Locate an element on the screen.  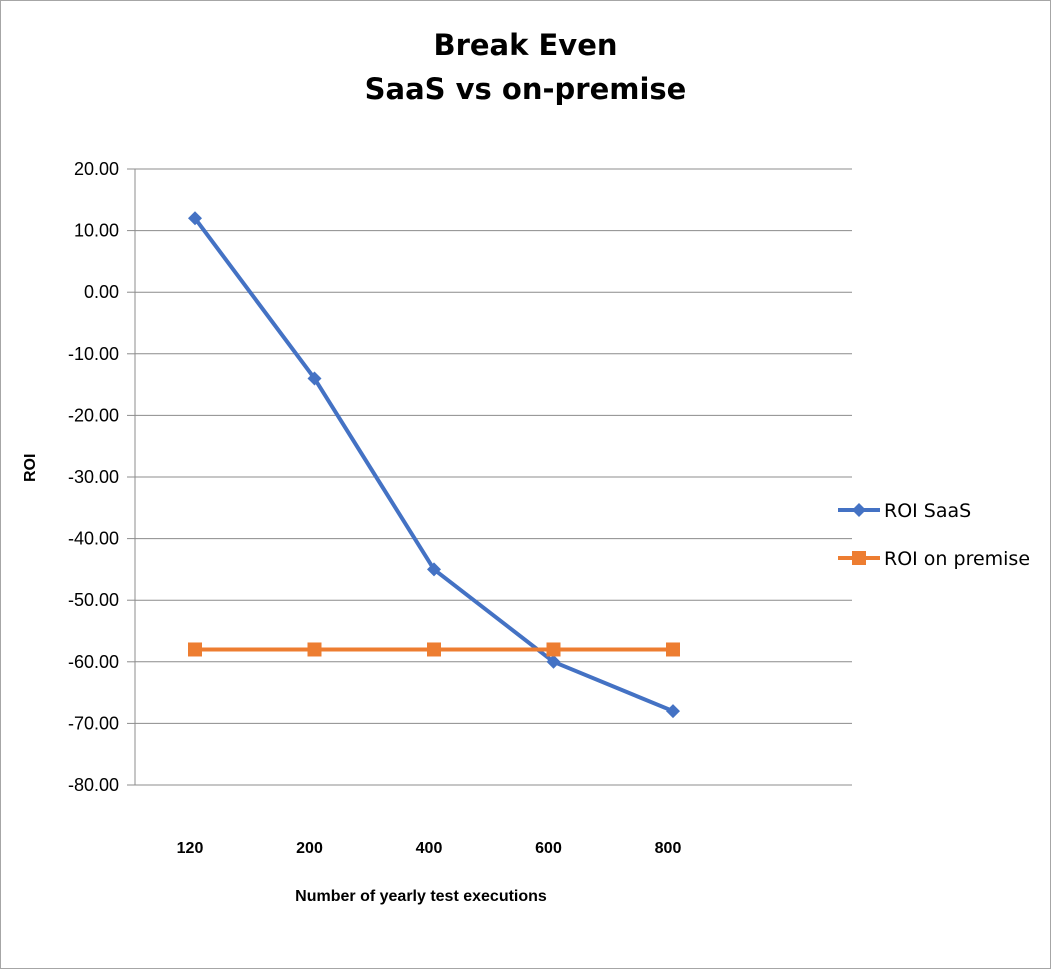
x-tick-label: 200 is located at coordinates (309, 848).